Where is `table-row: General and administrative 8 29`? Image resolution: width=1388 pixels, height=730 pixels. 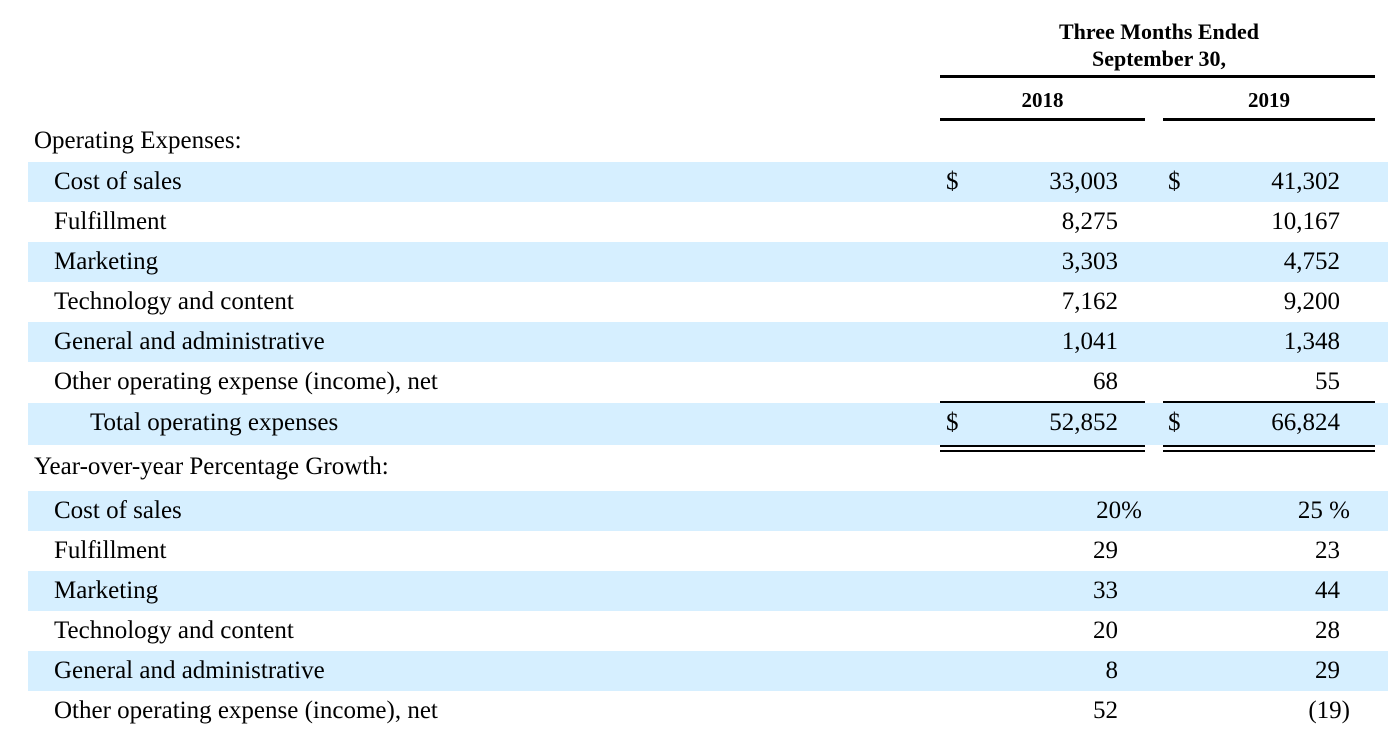 table-row: General and administrative 8 29 is located at coordinates (708, 671).